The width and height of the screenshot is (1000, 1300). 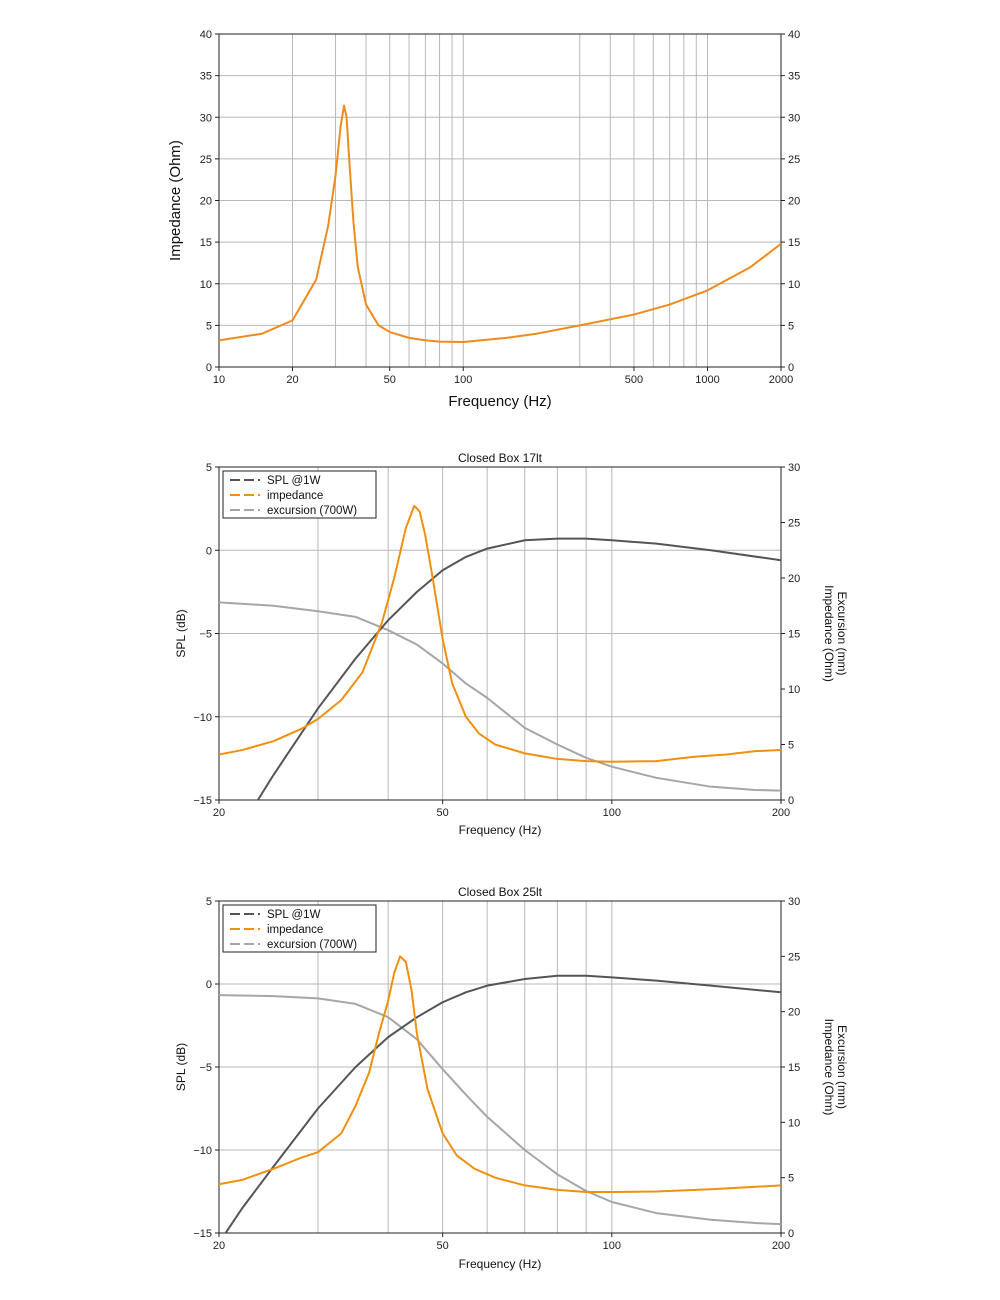 I want to click on x-tick-label: 10, so click(x=219, y=380).